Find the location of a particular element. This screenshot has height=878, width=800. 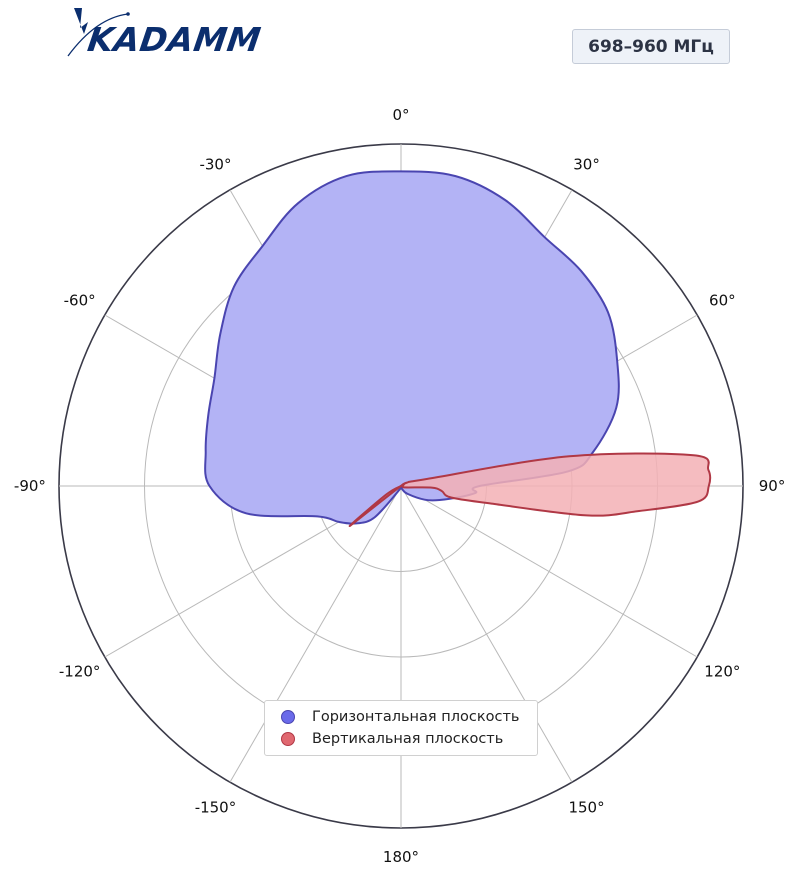

legend-item-vertical: Вертикальная плоскость is located at coordinates (409, 739).